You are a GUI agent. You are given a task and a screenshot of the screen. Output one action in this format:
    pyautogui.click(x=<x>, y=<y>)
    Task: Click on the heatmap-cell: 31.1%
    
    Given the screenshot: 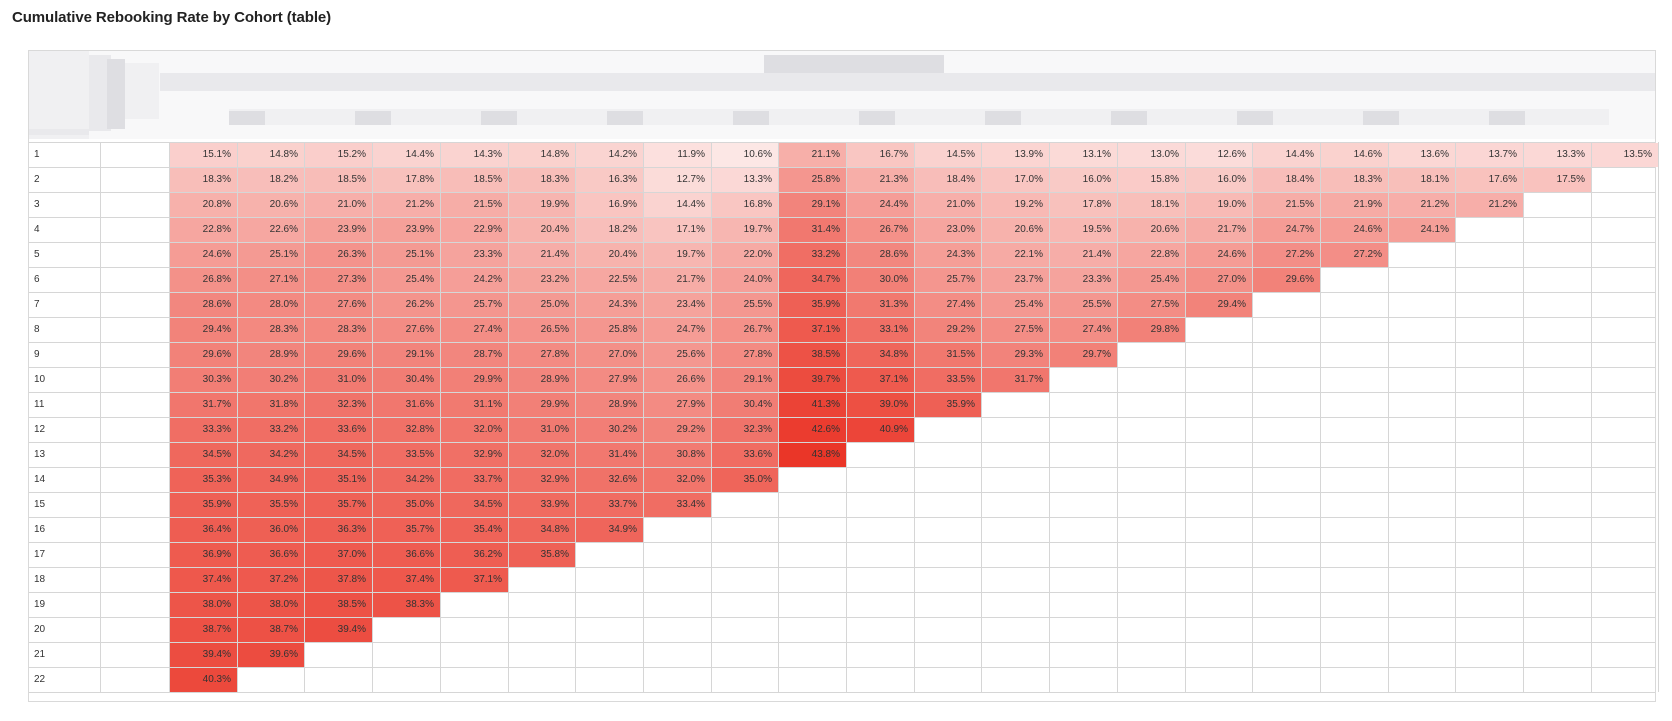 What is the action you would take?
    pyautogui.click(x=474, y=405)
    